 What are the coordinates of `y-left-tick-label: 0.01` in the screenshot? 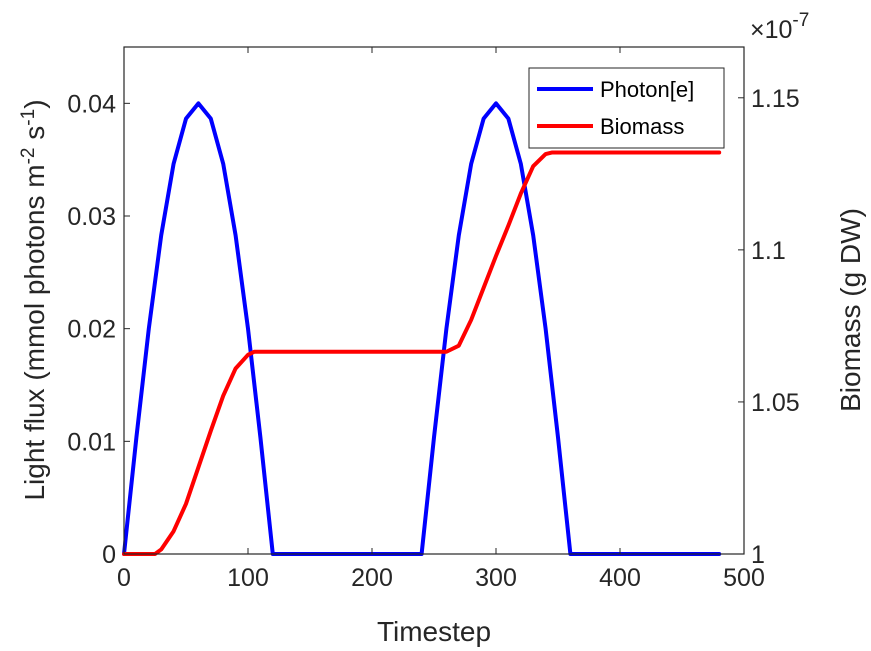 It's located at (91, 442).